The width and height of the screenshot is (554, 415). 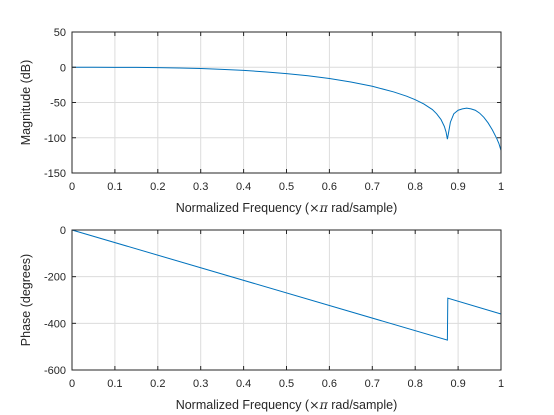 I want to click on y-tick-label: -50, so click(x=58, y=104).